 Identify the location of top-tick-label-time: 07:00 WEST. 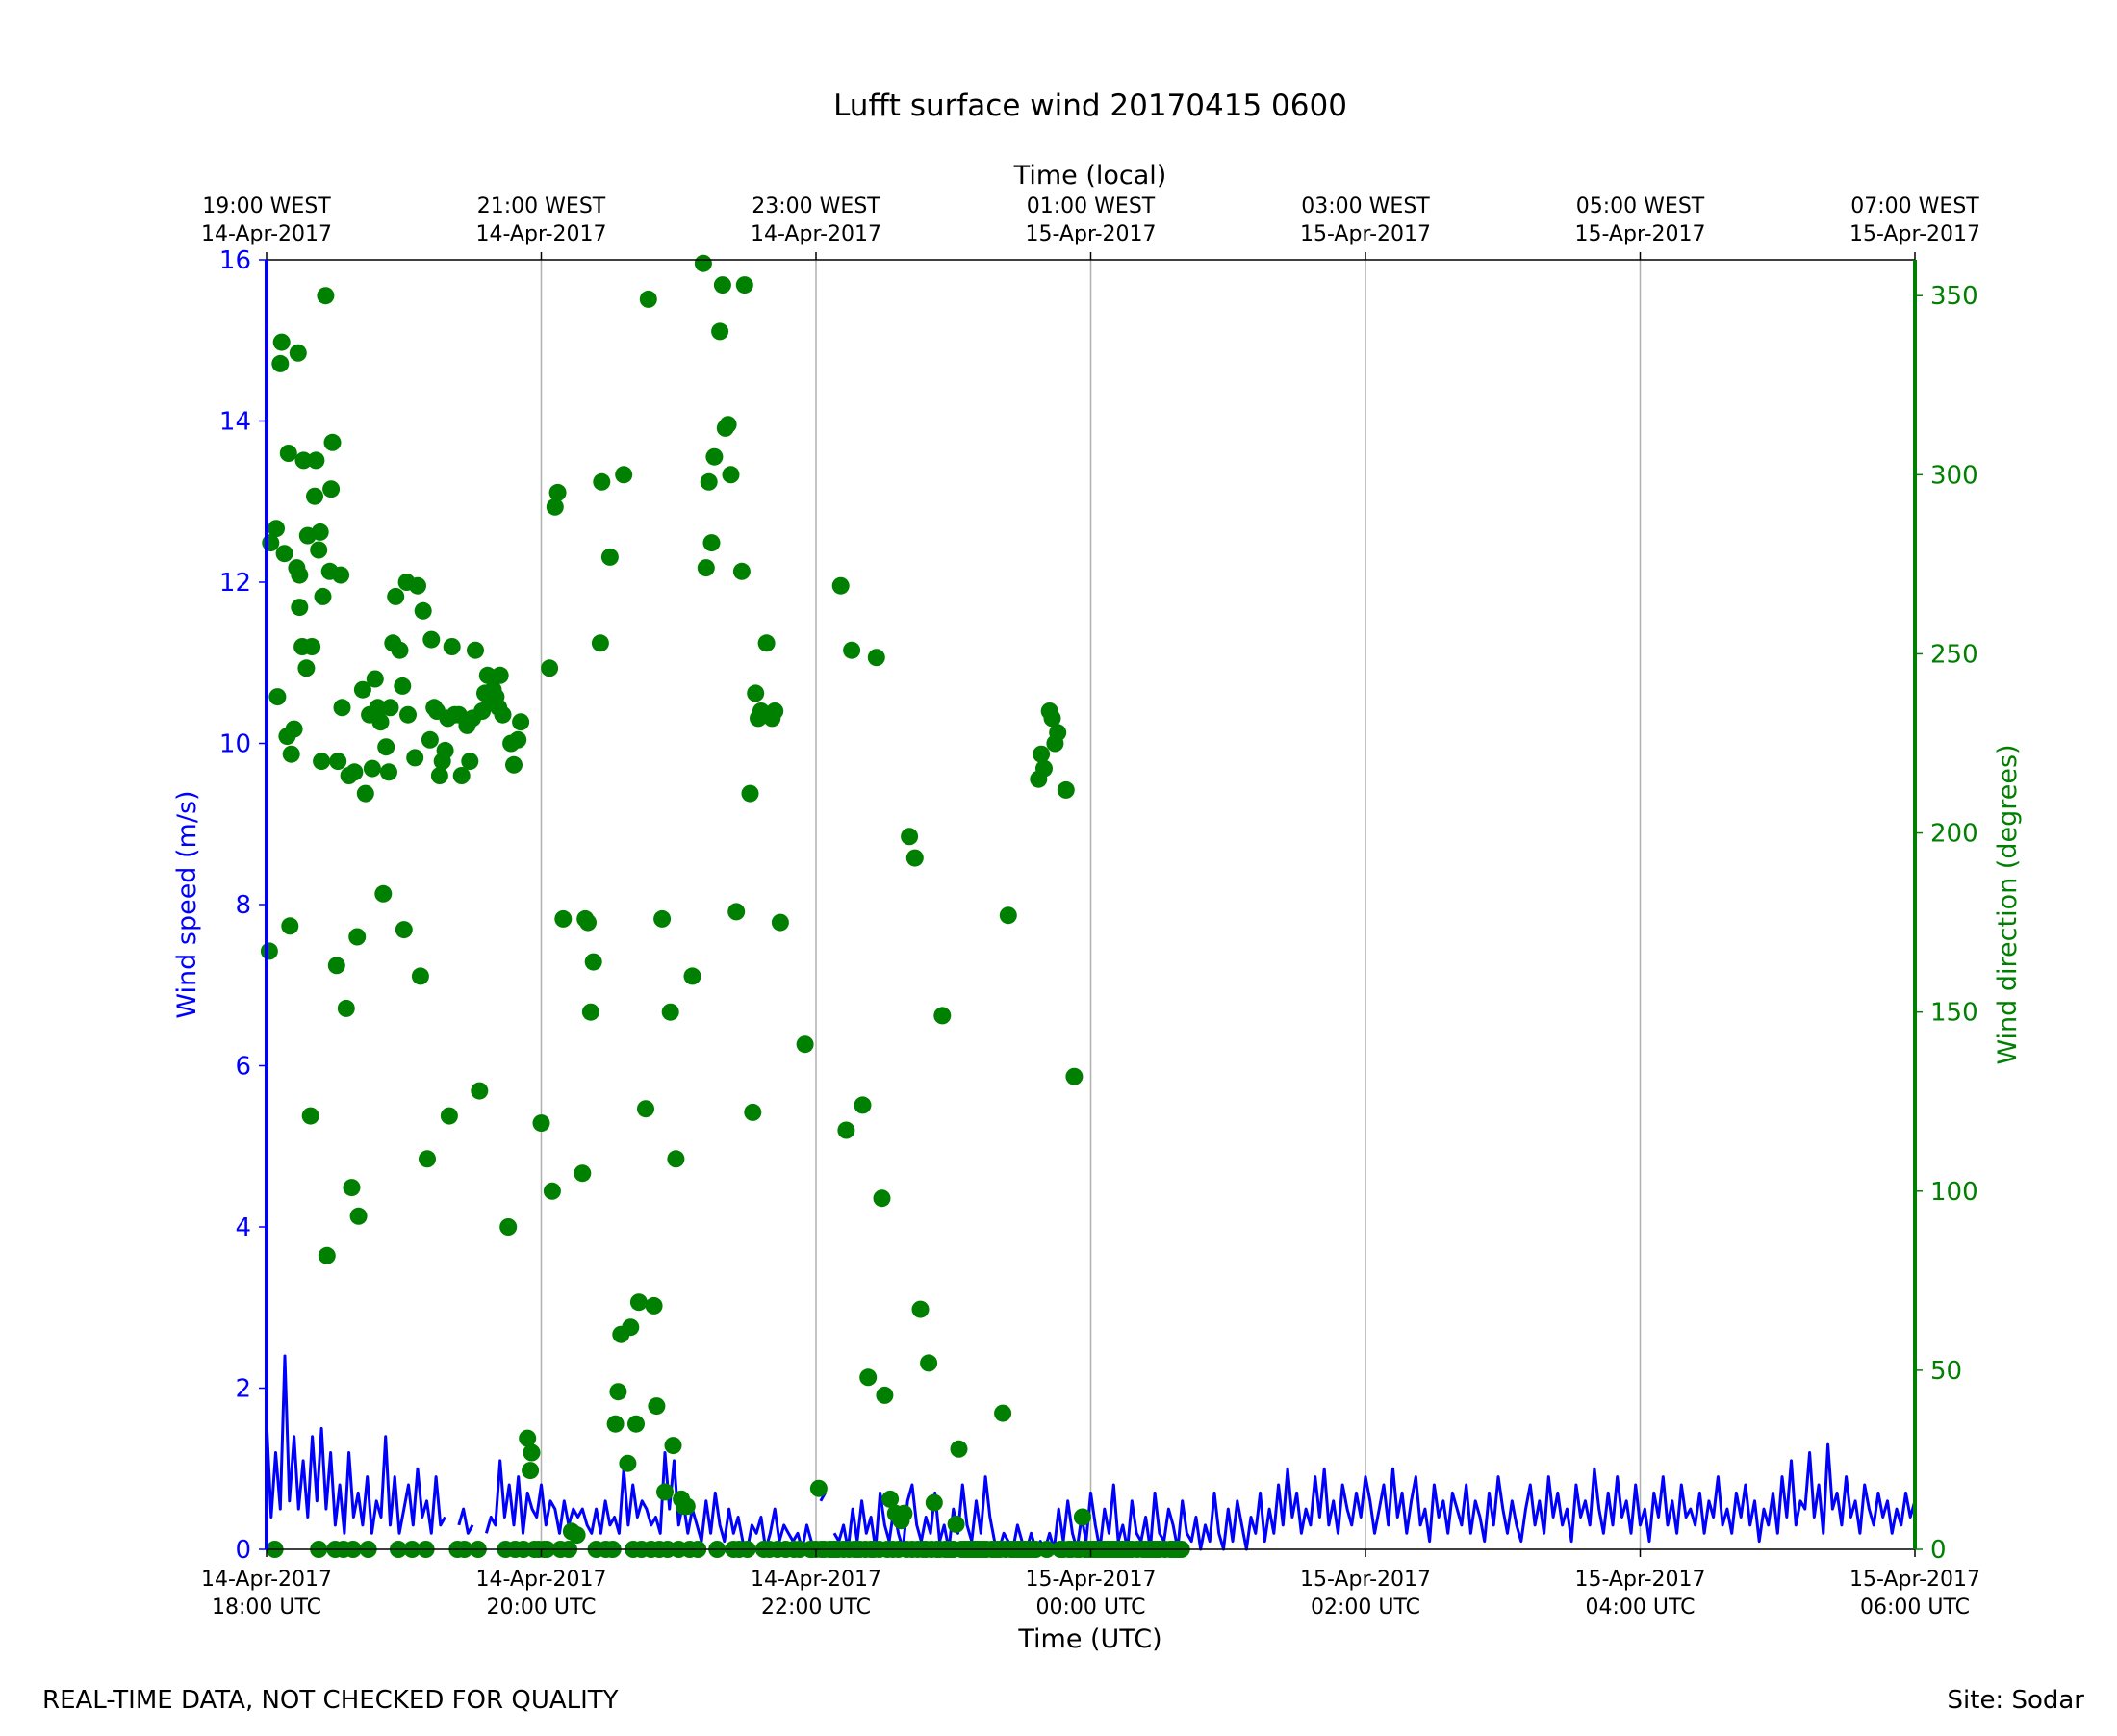
(1914, 206).